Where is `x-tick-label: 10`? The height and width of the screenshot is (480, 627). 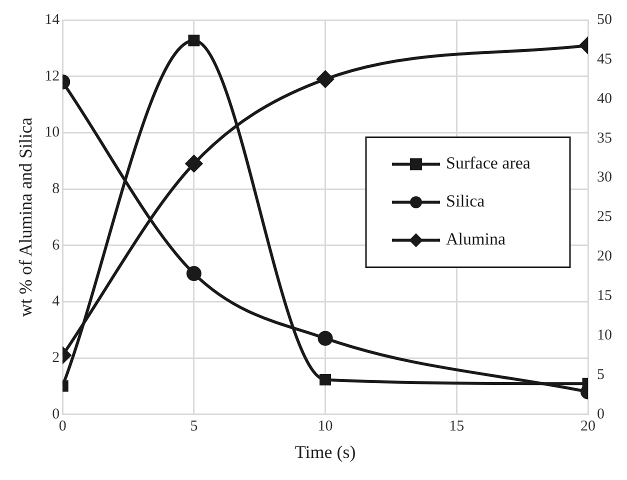
x-tick-label: 10 is located at coordinates (325, 426).